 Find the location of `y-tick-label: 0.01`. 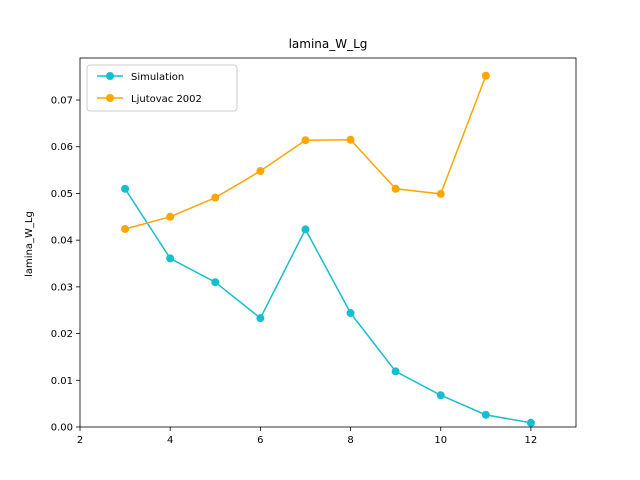

y-tick-label: 0.01 is located at coordinates (62, 381).